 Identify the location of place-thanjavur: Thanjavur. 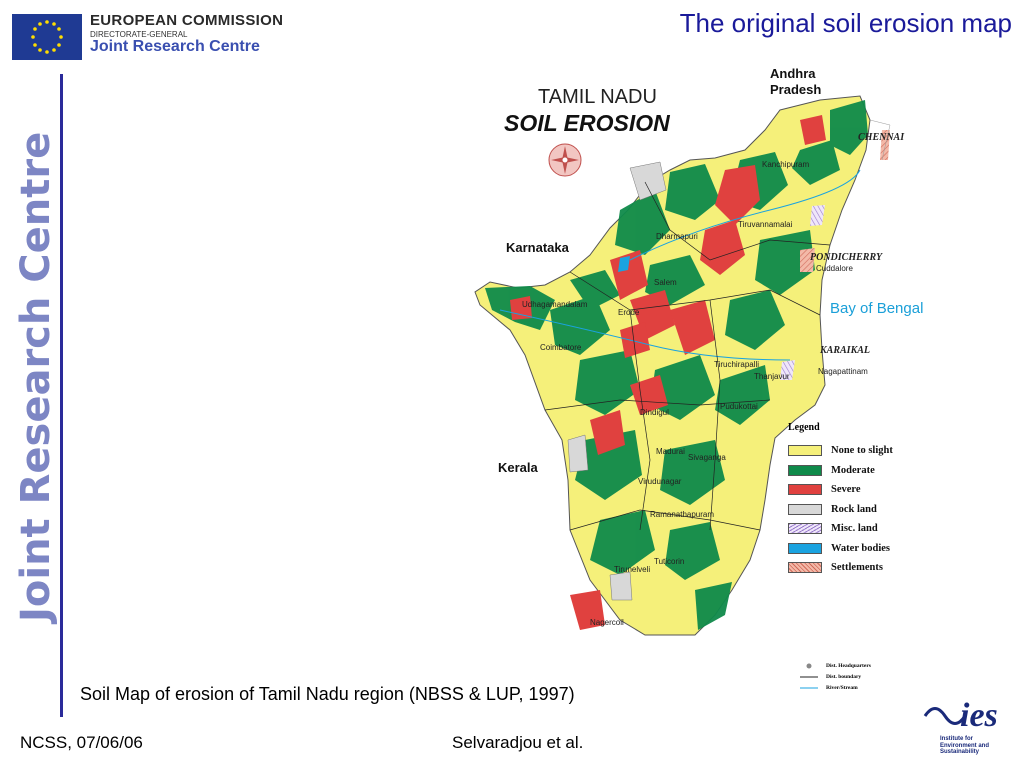
(772, 376).